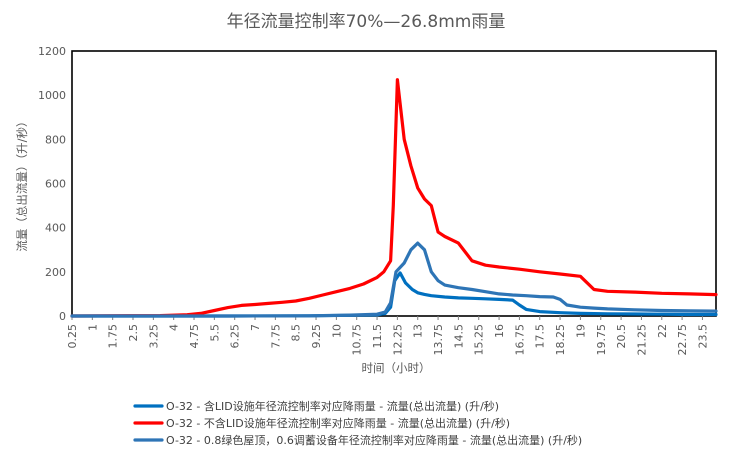 Image resolution: width=732 pixels, height=462 pixels. Describe the element at coordinates (397, 340) in the screenshot. I see `x-tick-label: 12.25` at that location.